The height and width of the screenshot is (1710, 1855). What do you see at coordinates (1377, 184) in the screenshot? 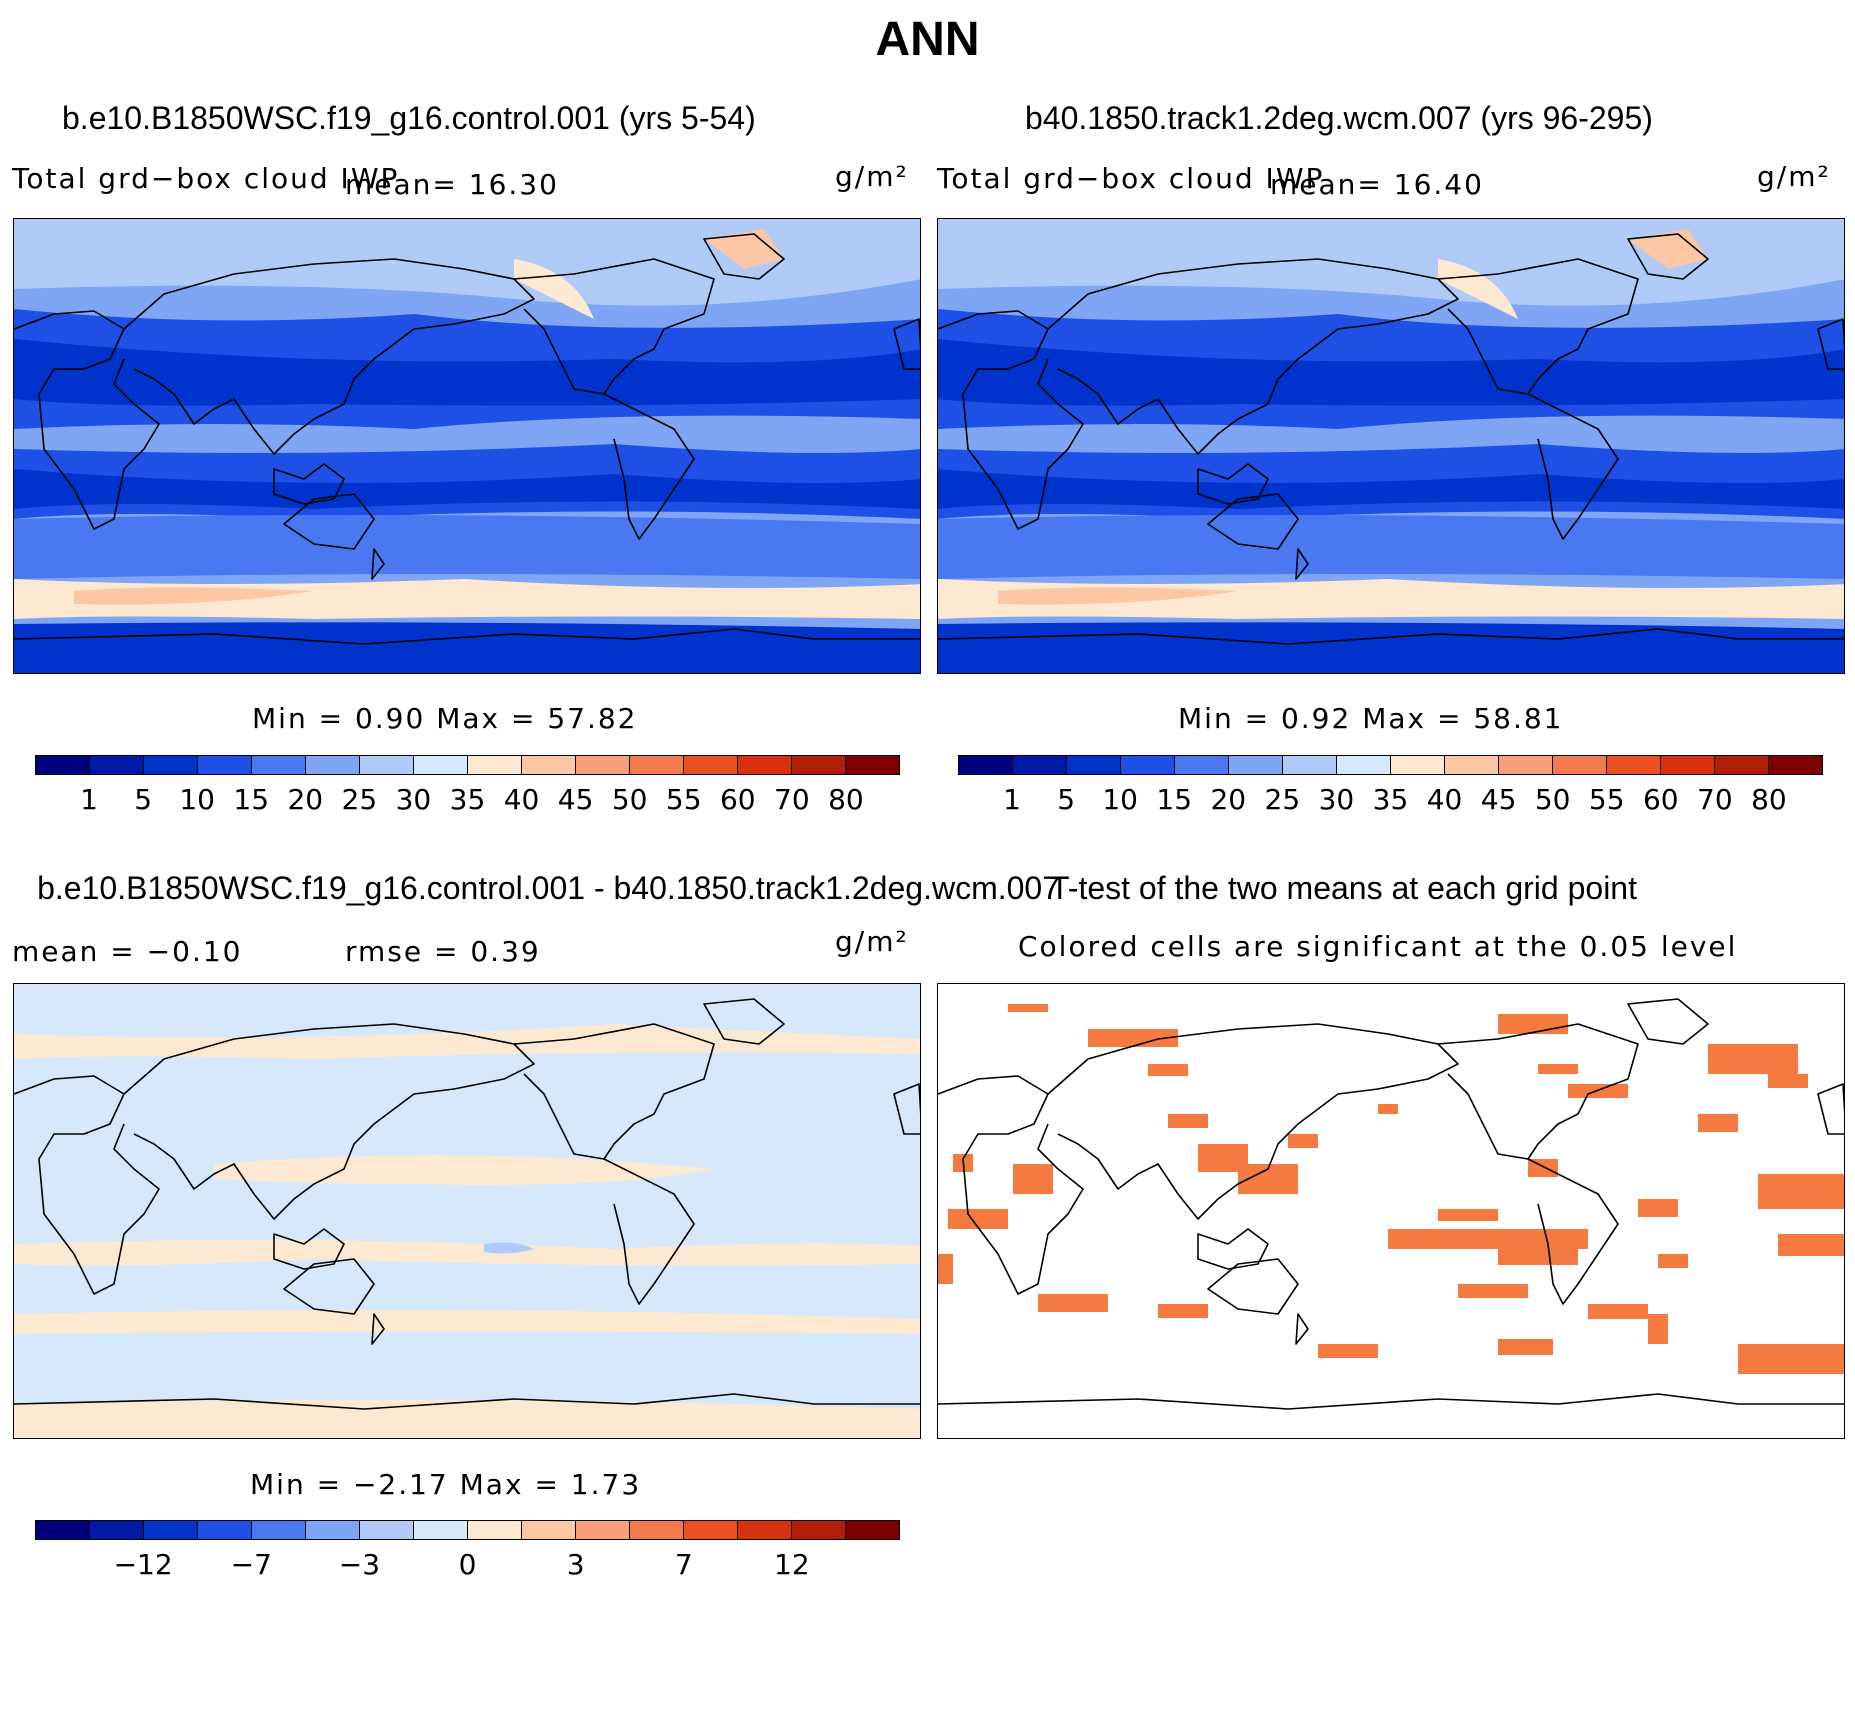
I see `case2-mean: mean= 16.40` at bounding box center [1377, 184].